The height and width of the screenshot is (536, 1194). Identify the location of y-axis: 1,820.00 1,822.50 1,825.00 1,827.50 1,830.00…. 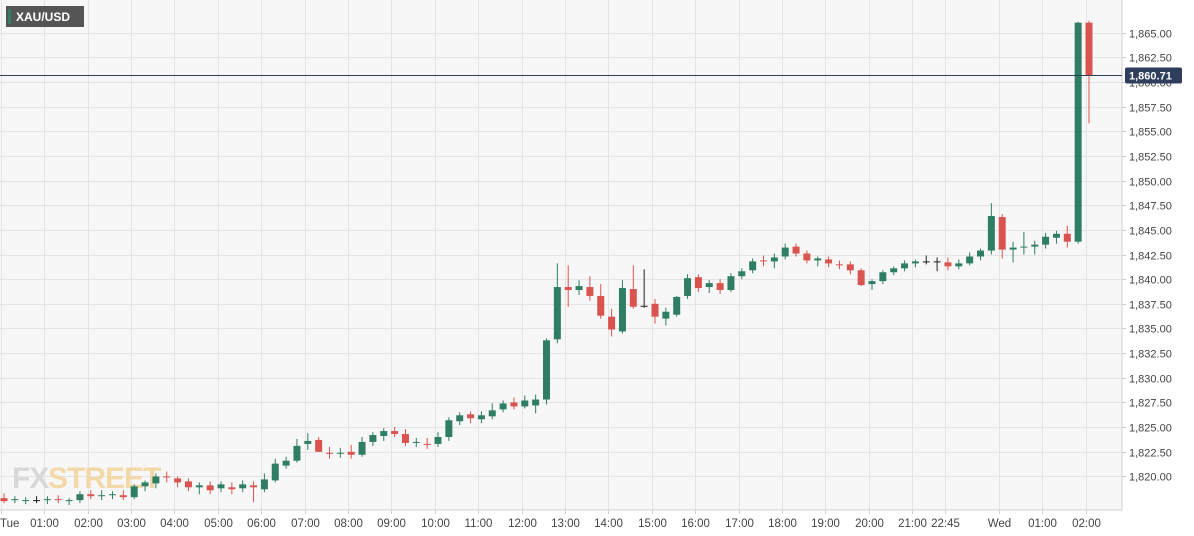
(1147, 256).